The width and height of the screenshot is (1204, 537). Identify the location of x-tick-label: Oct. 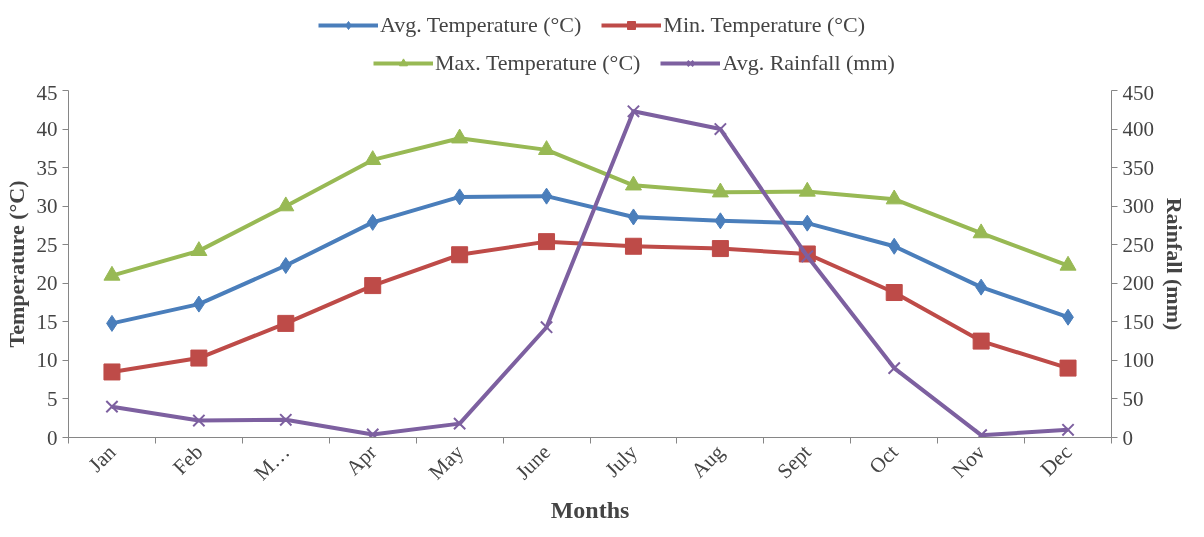
(883, 459).